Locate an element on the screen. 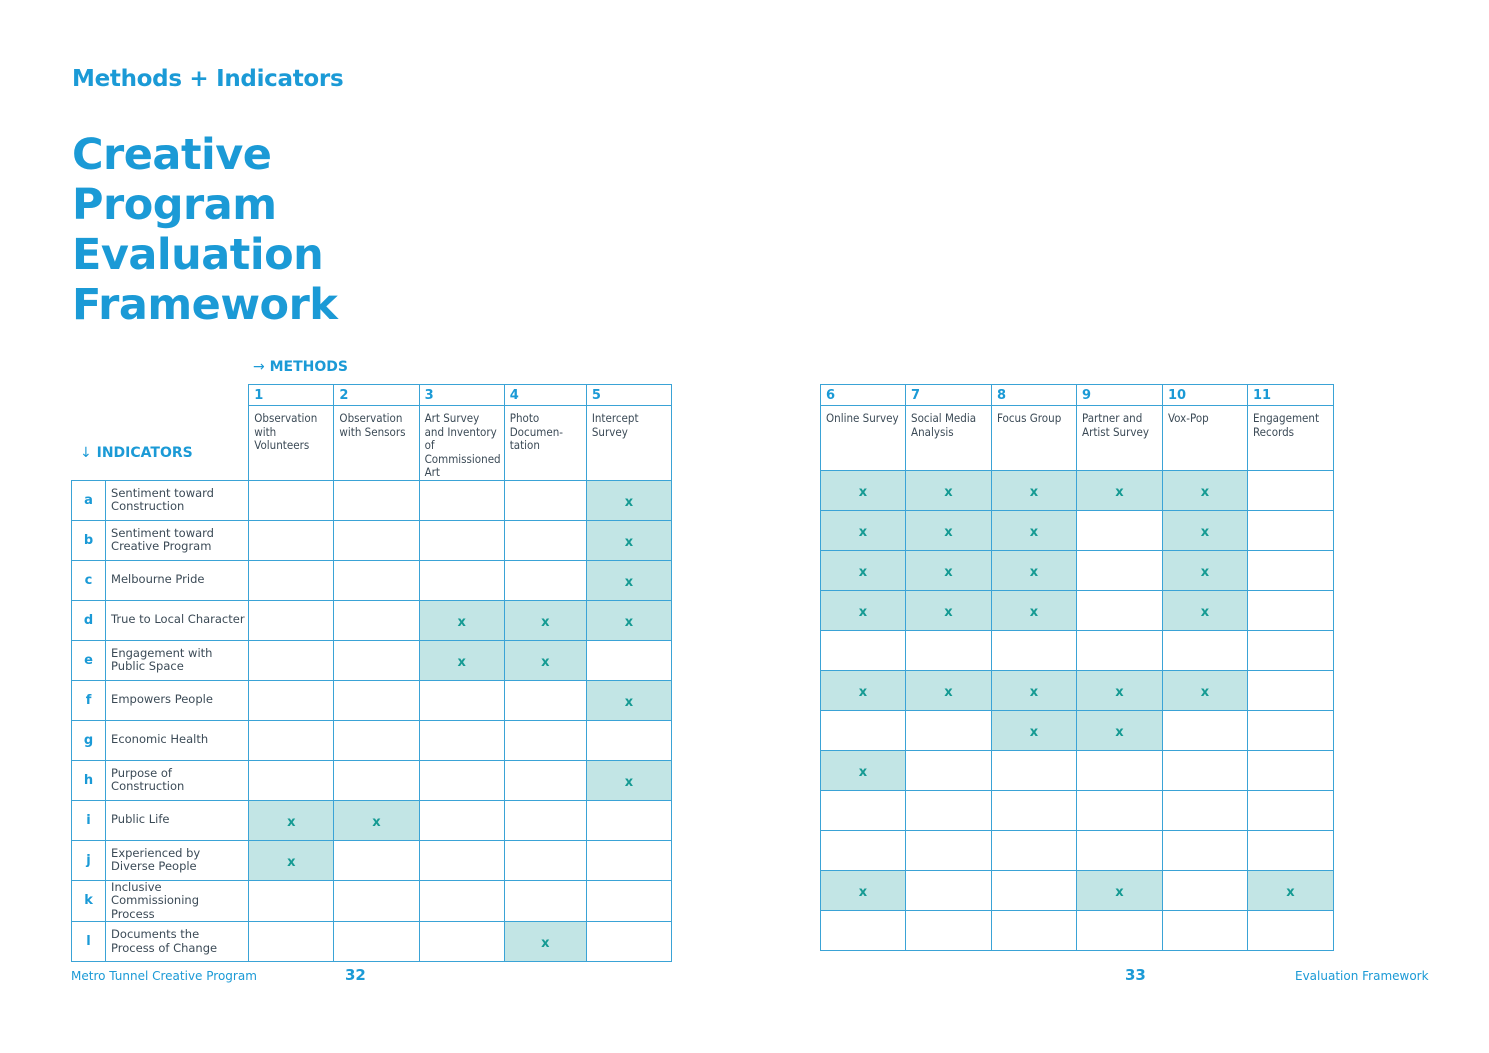 The width and height of the screenshot is (1489, 1053). indicator-row: j Experienced by Diverse People x is located at coordinates (371, 860).